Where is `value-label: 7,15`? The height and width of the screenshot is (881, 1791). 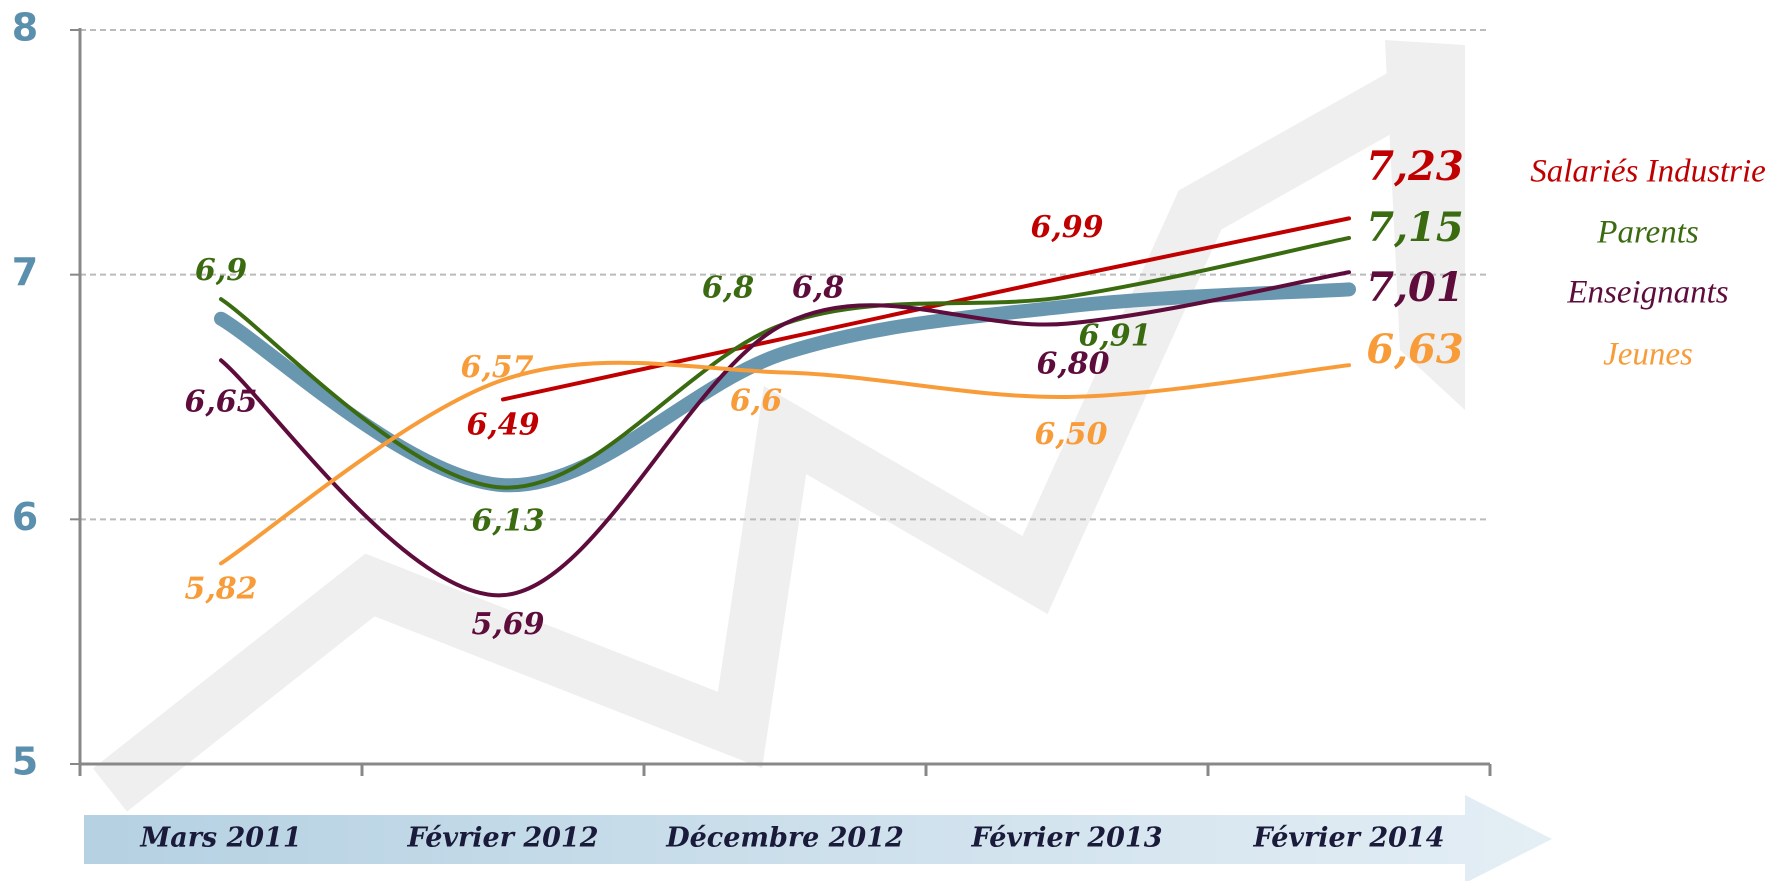
value-label: 7,15 is located at coordinates (1414, 227).